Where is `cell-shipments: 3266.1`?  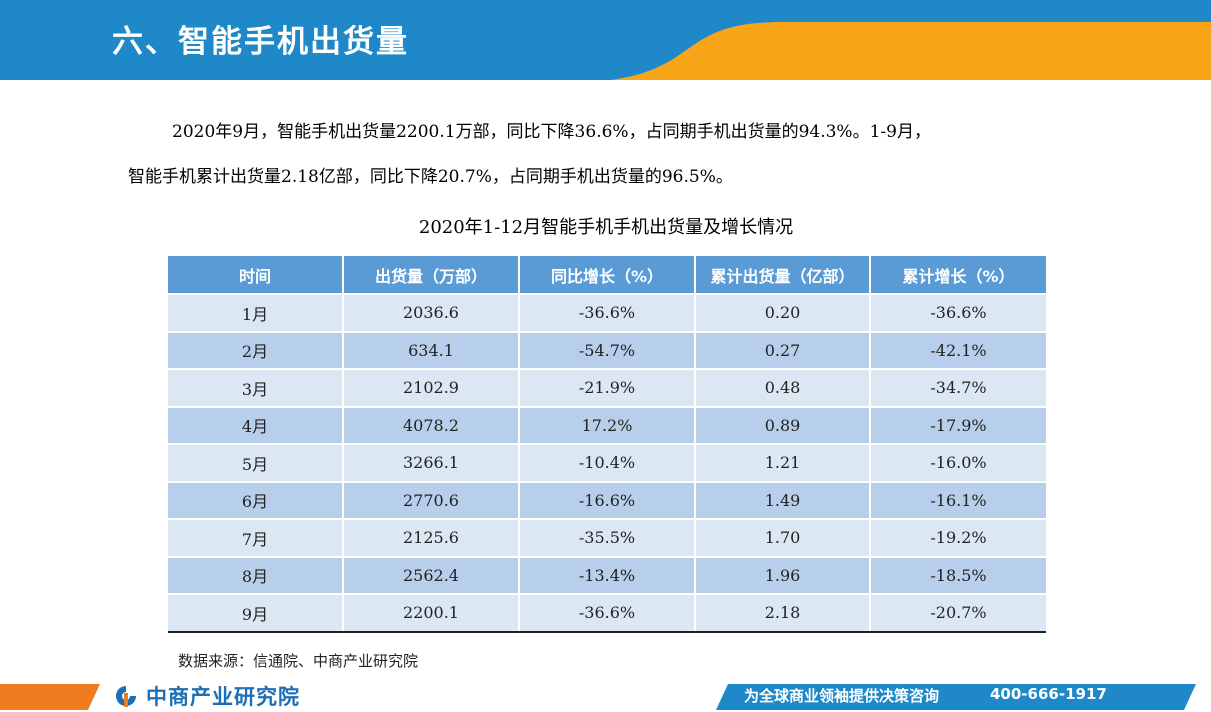
cell-shipments: 3266.1 is located at coordinates (430, 463).